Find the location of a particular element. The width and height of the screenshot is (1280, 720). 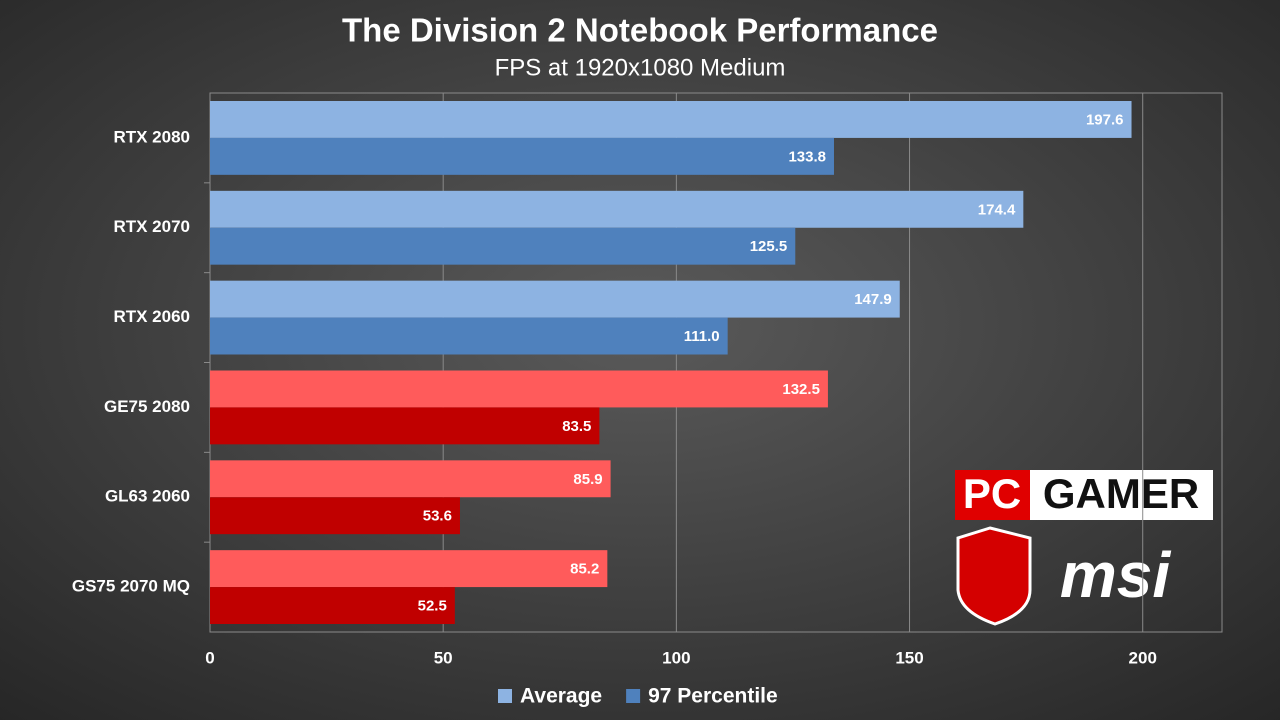

y-tick-label: RTX 2080 is located at coordinates (151, 136).